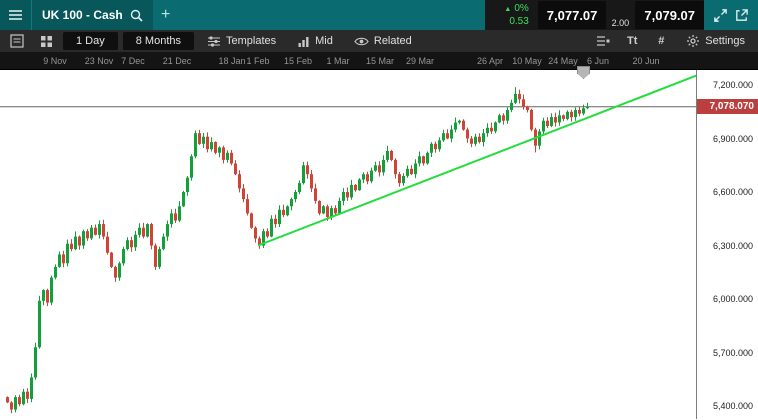 This screenshot has width=758, height=420. I want to click on range-dropdown: 8 Months, so click(158, 41).